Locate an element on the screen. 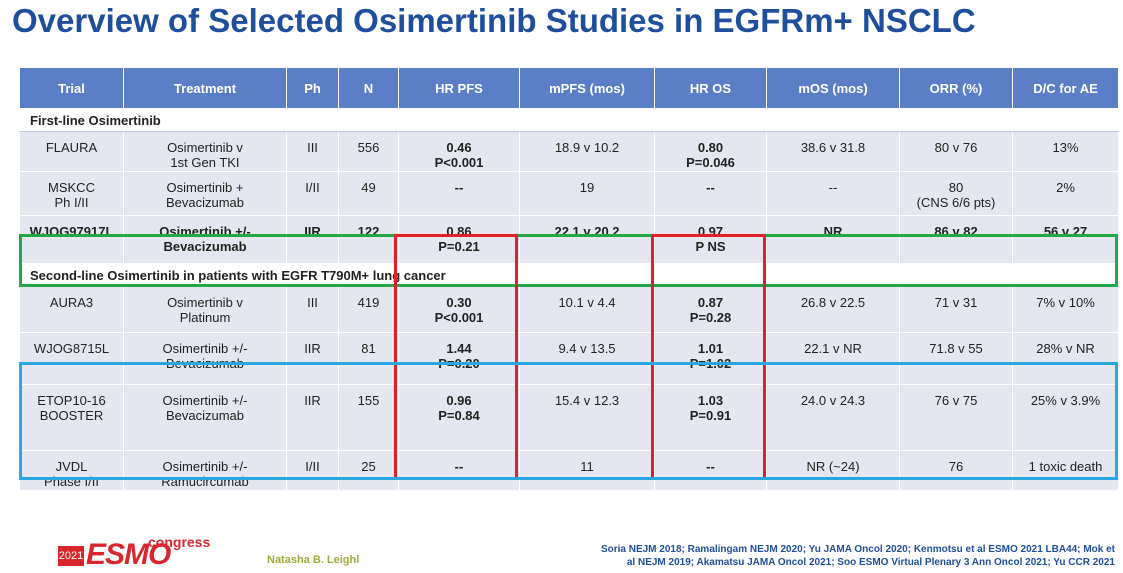  cell-dc-line: 2% is located at coordinates (1065, 187).